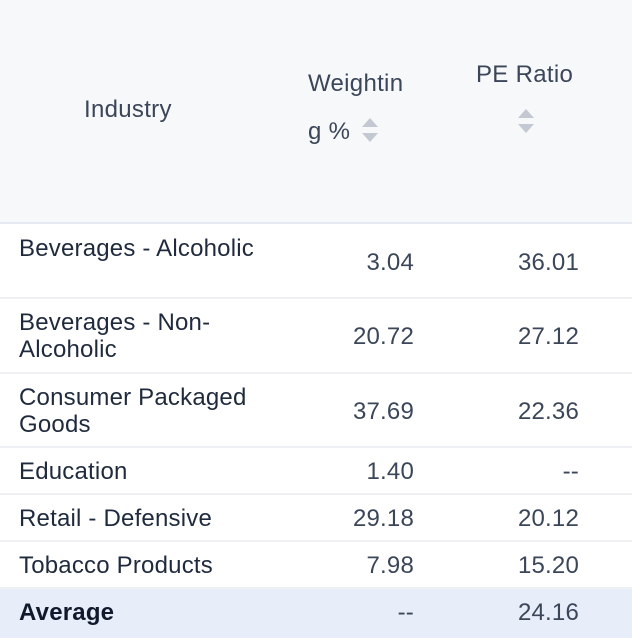 The image size is (632, 638). I want to click on industry-cell: Beverages - Non-Alcoholic, so click(115, 336).